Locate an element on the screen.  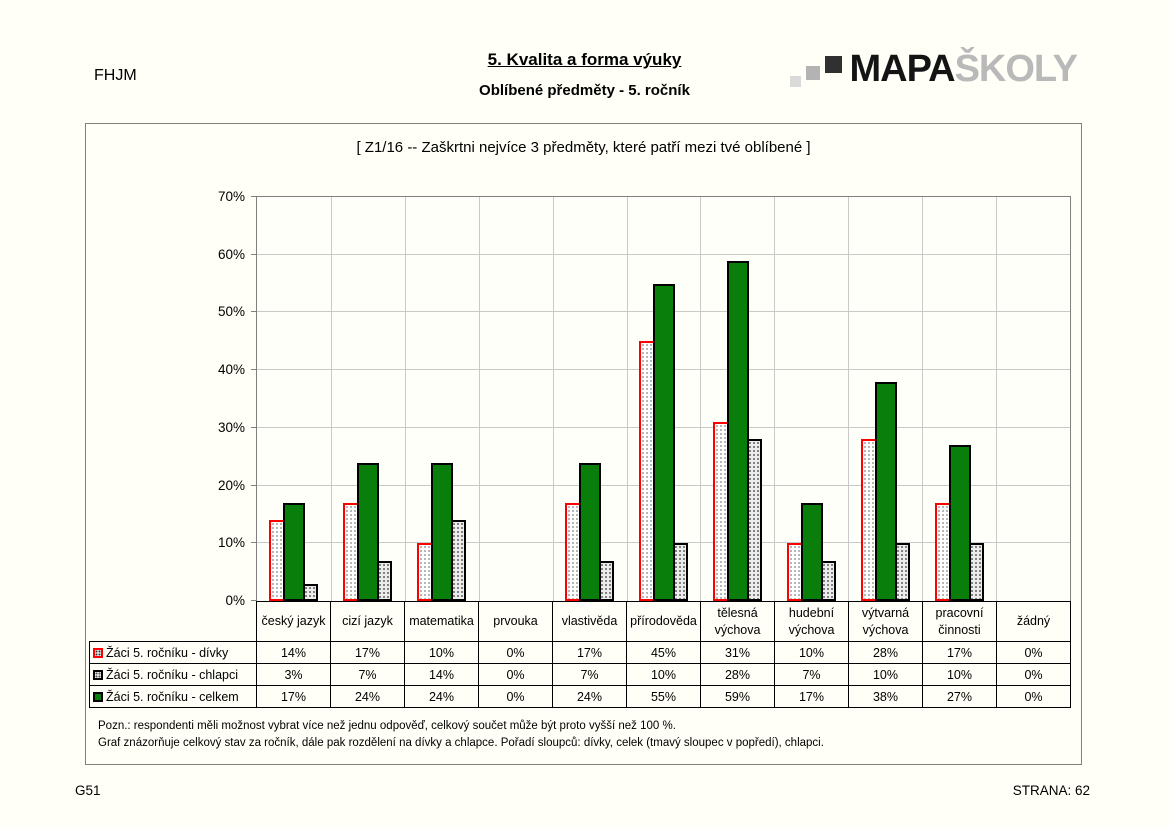
value-cell: 45% is located at coordinates (663, 652).